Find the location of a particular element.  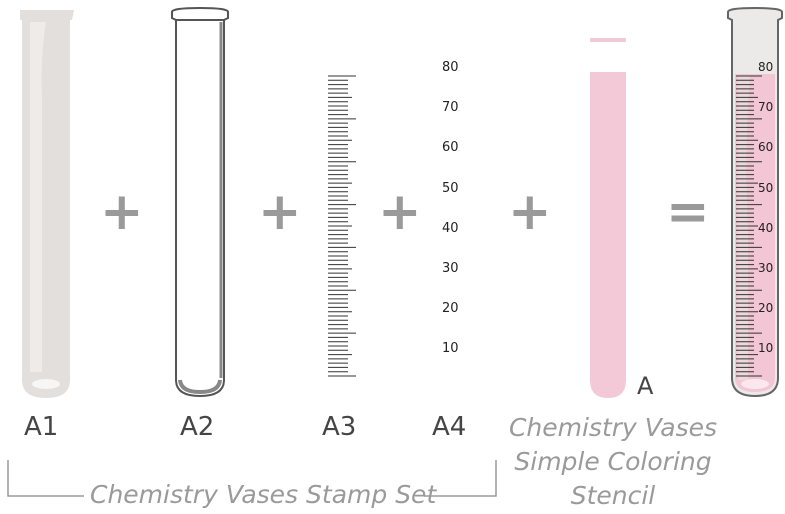

stamp-set-caption: Chemistry Vases Stamp Set is located at coordinates (263, 494).